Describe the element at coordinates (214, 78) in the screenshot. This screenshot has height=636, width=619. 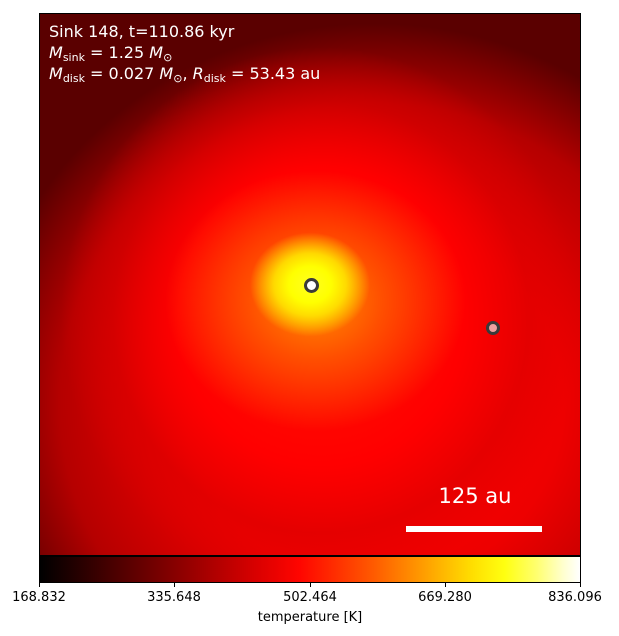
I see `disk-radius-subscript: disk` at that location.